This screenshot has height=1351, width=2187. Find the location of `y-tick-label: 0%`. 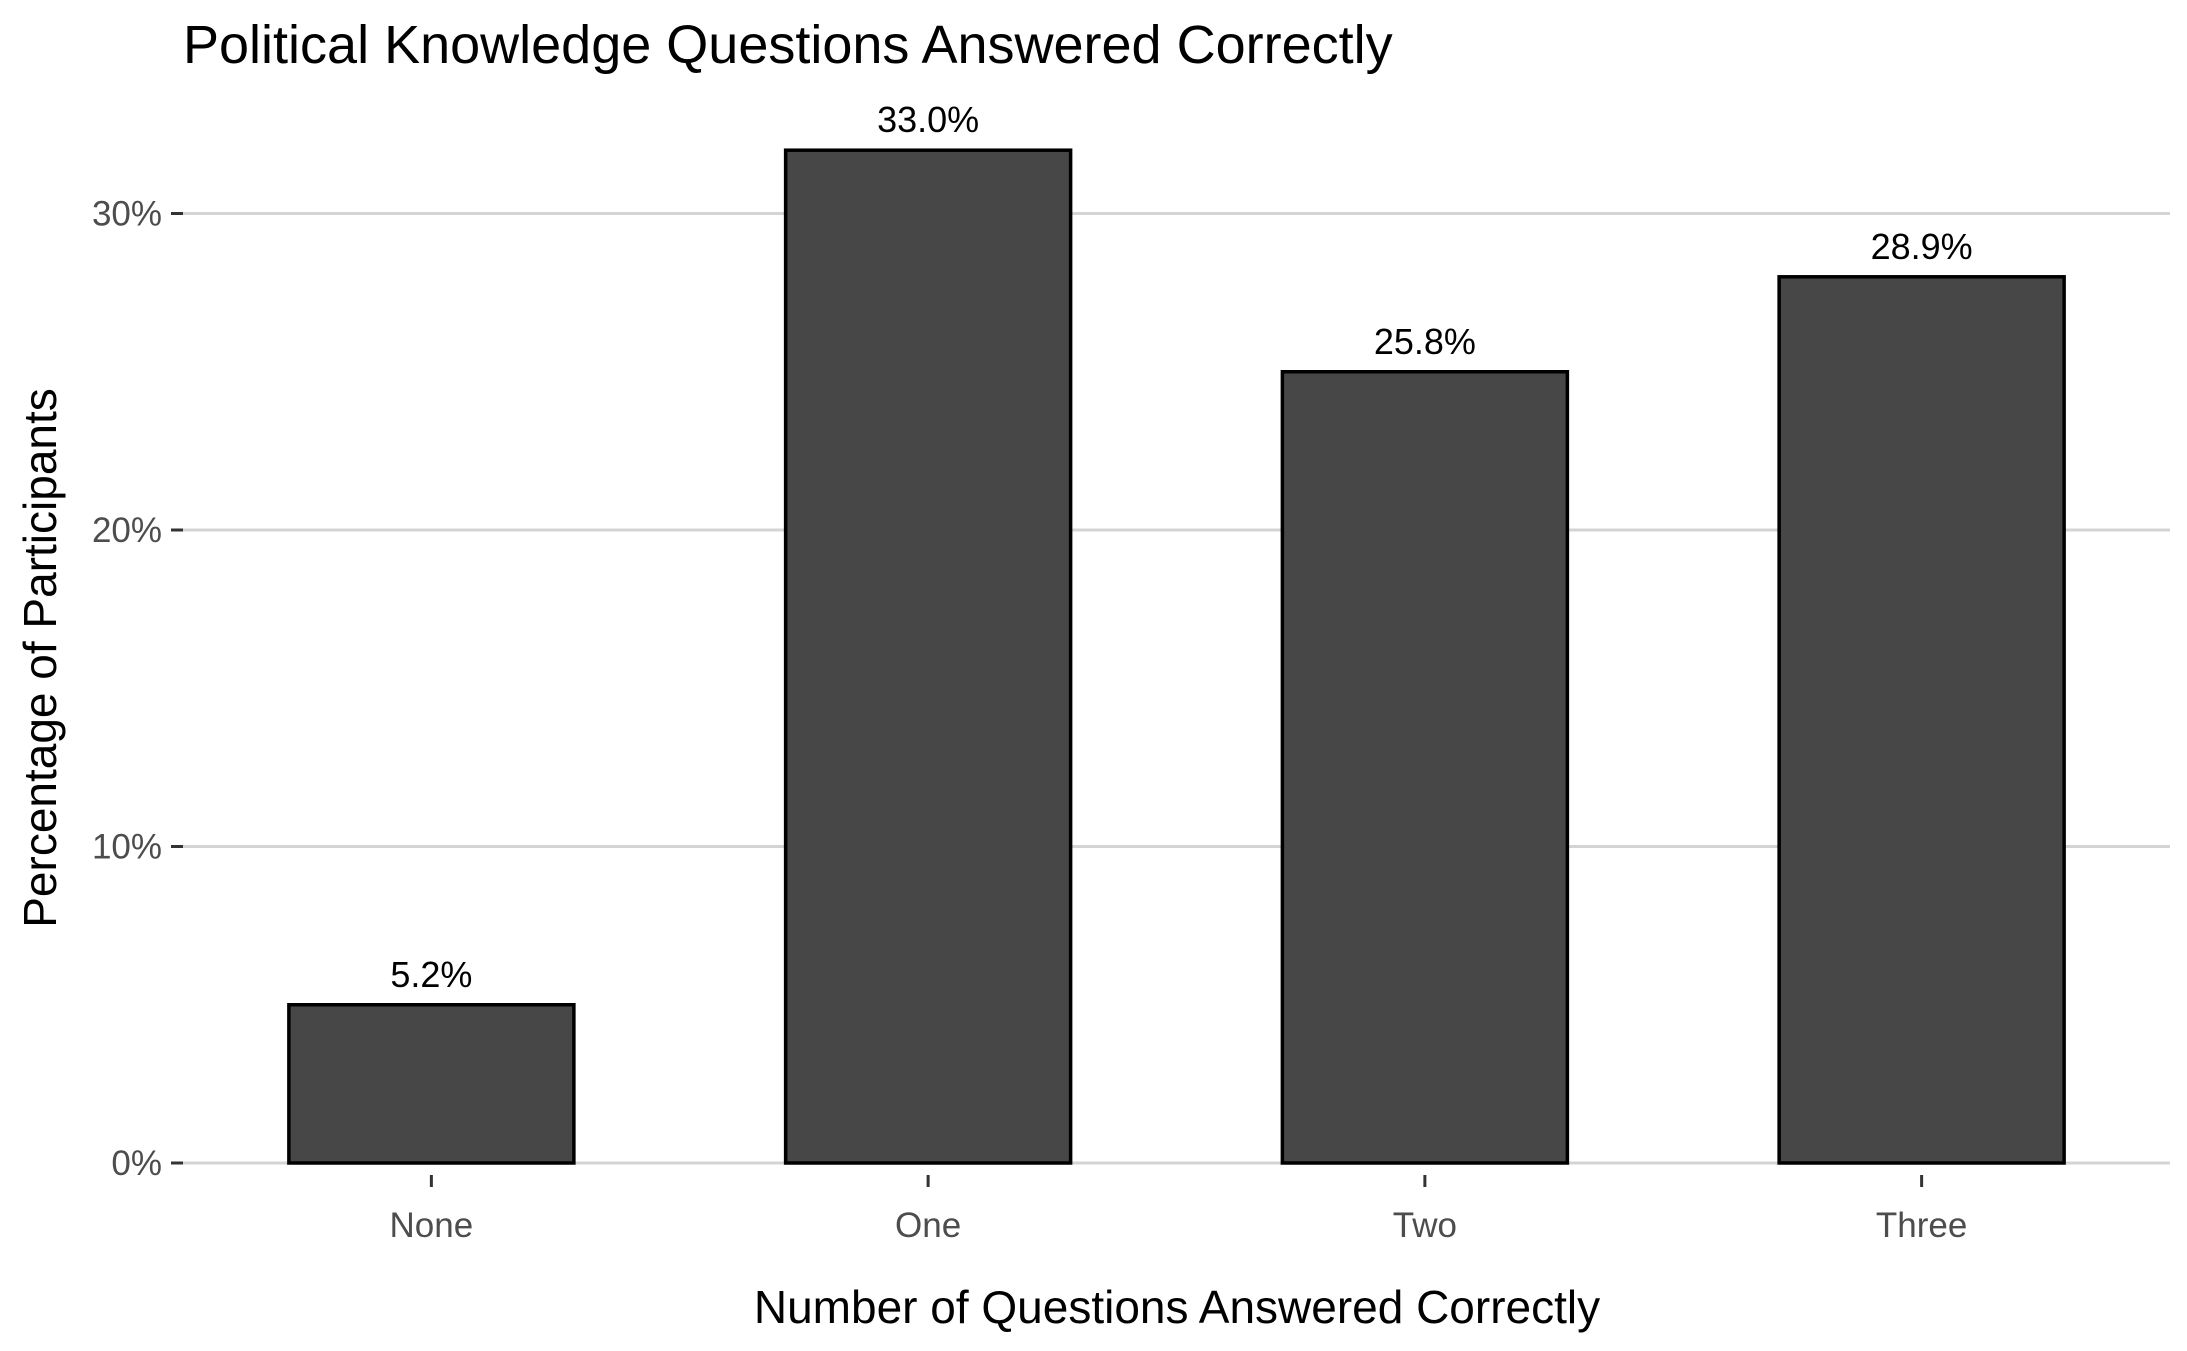

y-tick-label: 0% is located at coordinates (136, 1163).